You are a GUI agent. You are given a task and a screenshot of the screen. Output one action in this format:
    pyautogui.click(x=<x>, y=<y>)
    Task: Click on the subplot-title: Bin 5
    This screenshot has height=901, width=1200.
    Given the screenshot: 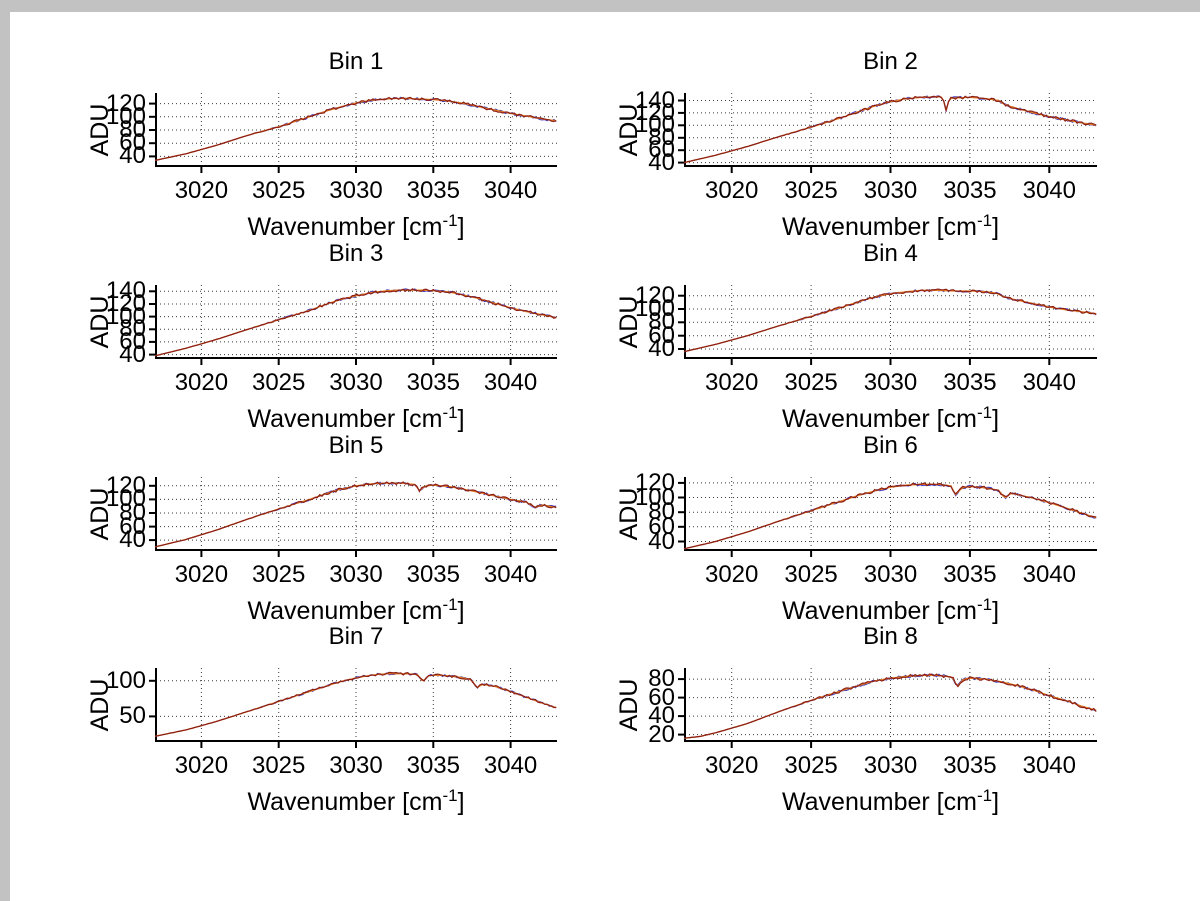 What is the action you would take?
    pyautogui.click(x=356, y=445)
    